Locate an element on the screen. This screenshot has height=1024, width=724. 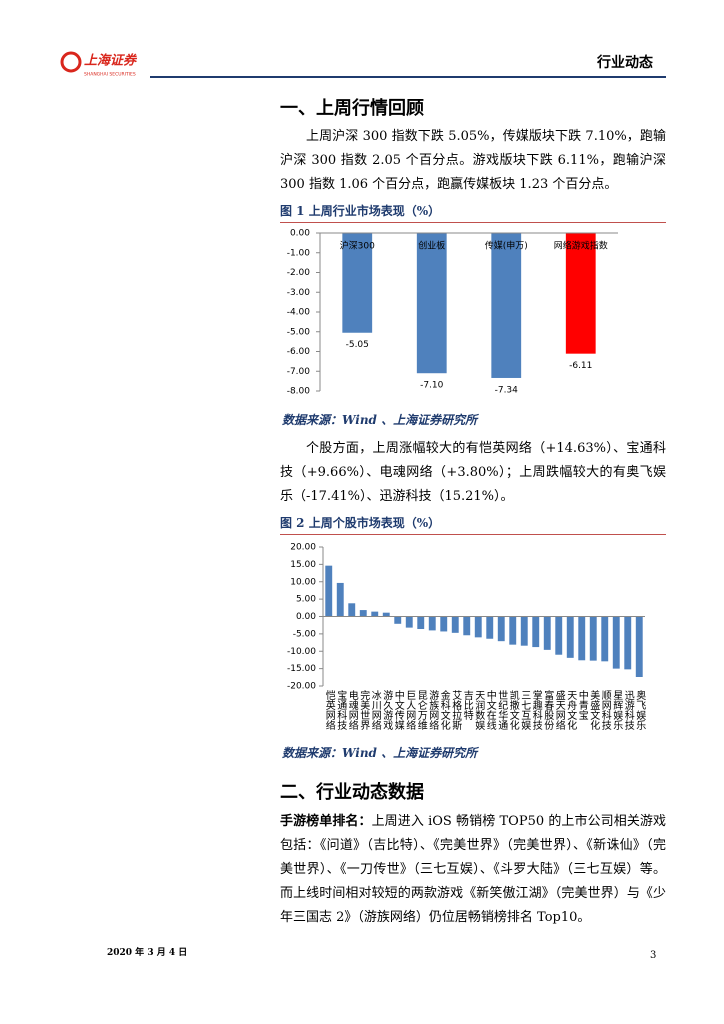
logo: 上海证券 SHANGHAI SECURITIES is located at coordinates (99, 64).